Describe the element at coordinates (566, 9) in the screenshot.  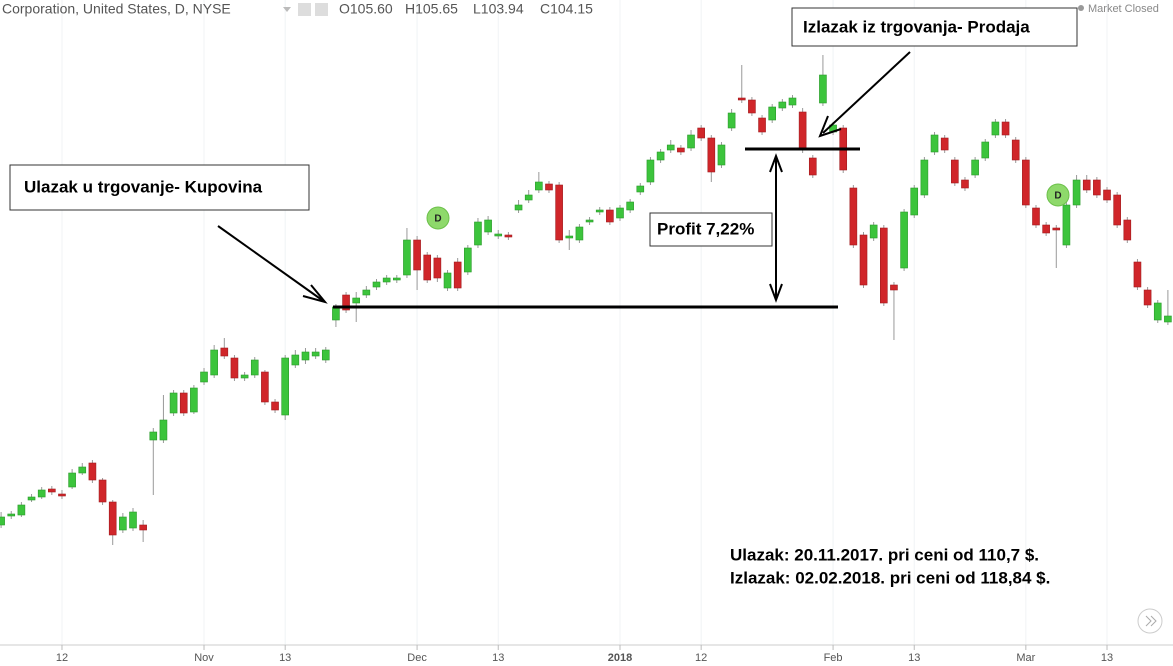
I see `close-label: C104.15` at that location.